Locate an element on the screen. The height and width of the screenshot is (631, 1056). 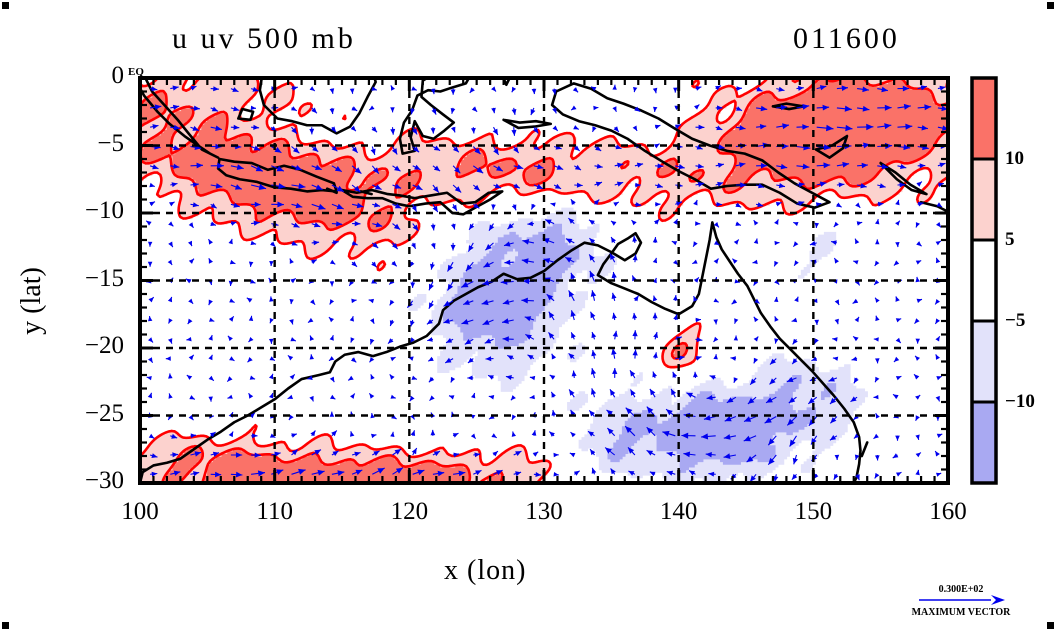
corner-mark-top-left is located at coordinates (5, 5).